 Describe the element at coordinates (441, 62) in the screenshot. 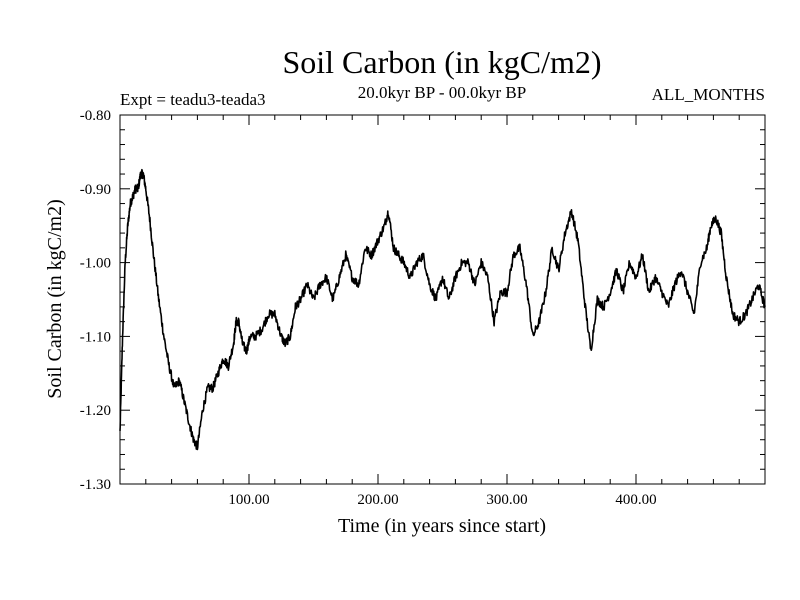

I see `chart-title: Soil Carbon (in kgC/m2)` at that location.